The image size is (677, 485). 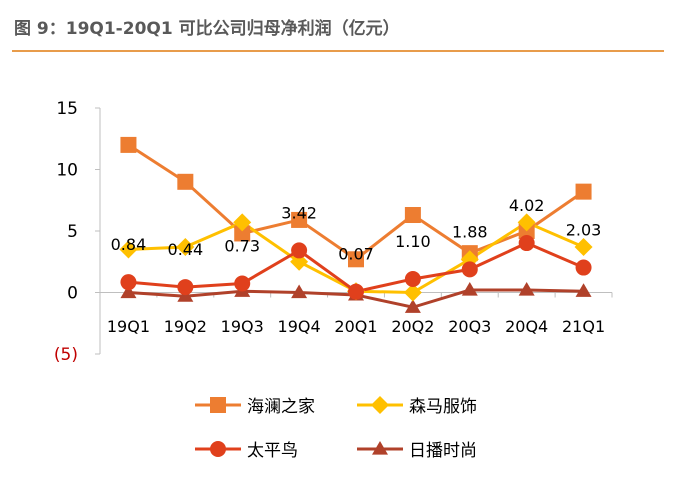 What do you see at coordinates (584, 230) in the screenshot?
I see `data-label: 2.03` at bounding box center [584, 230].